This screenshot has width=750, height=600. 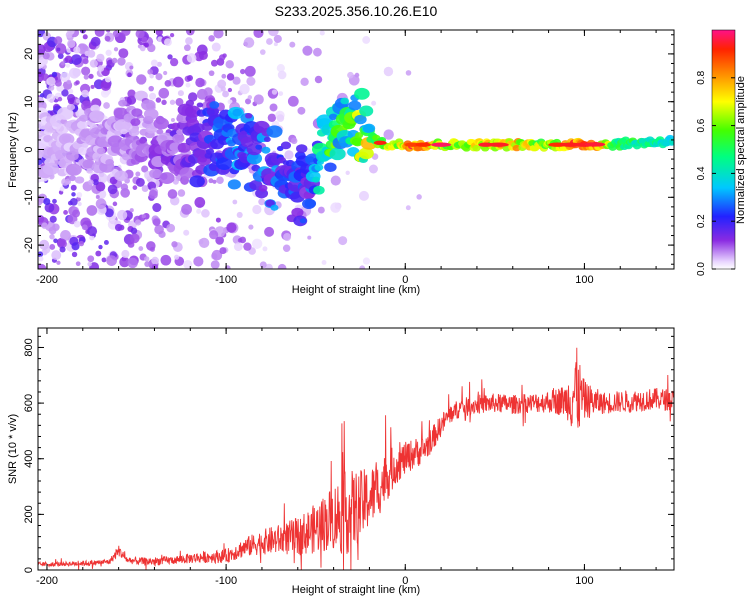 I want to click on ridge-hotspot, so click(x=423, y=144).